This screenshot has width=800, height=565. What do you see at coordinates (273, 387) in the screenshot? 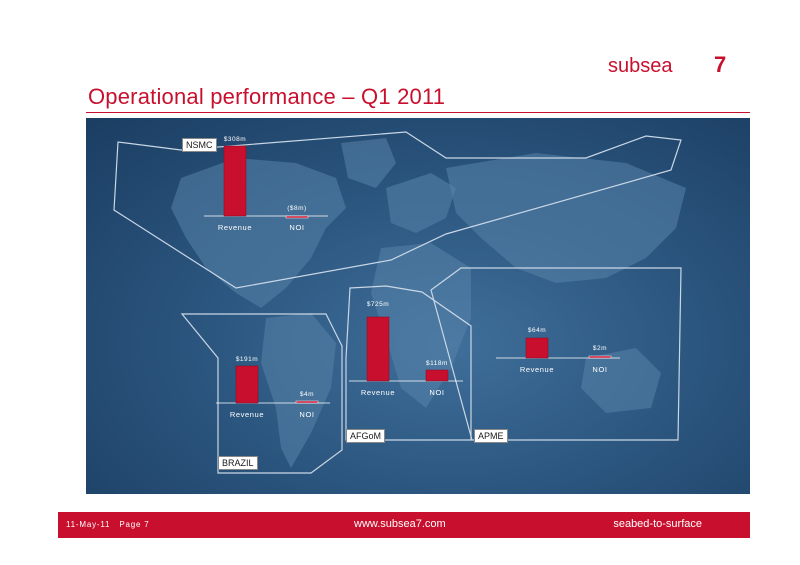
I see `chart-brazil: $191m $4m Revenue NOI` at bounding box center [273, 387].